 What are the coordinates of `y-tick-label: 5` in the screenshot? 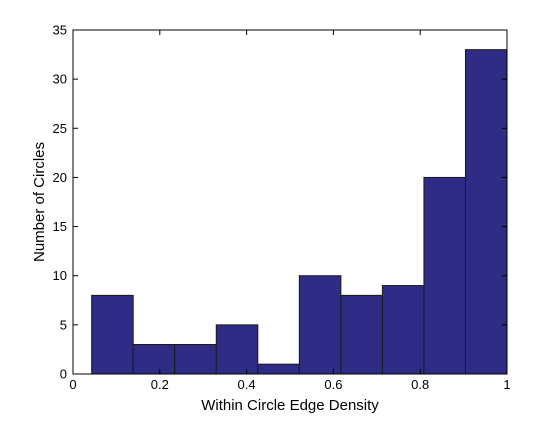 It's located at (63, 324).